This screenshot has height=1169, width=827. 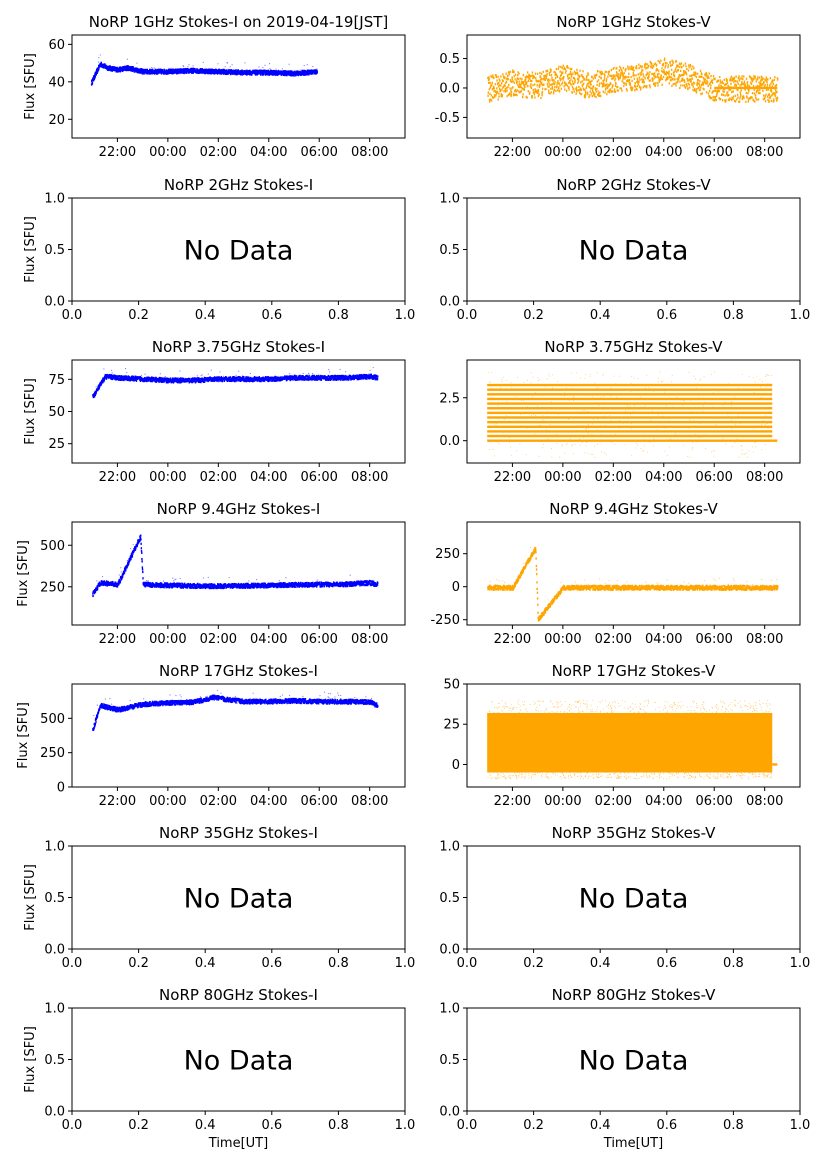 What do you see at coordinates (633, 185) in the screenshot?
I see `panel-title: NoRP 2GHz Stokes-V` at bounding box center [633, 185].